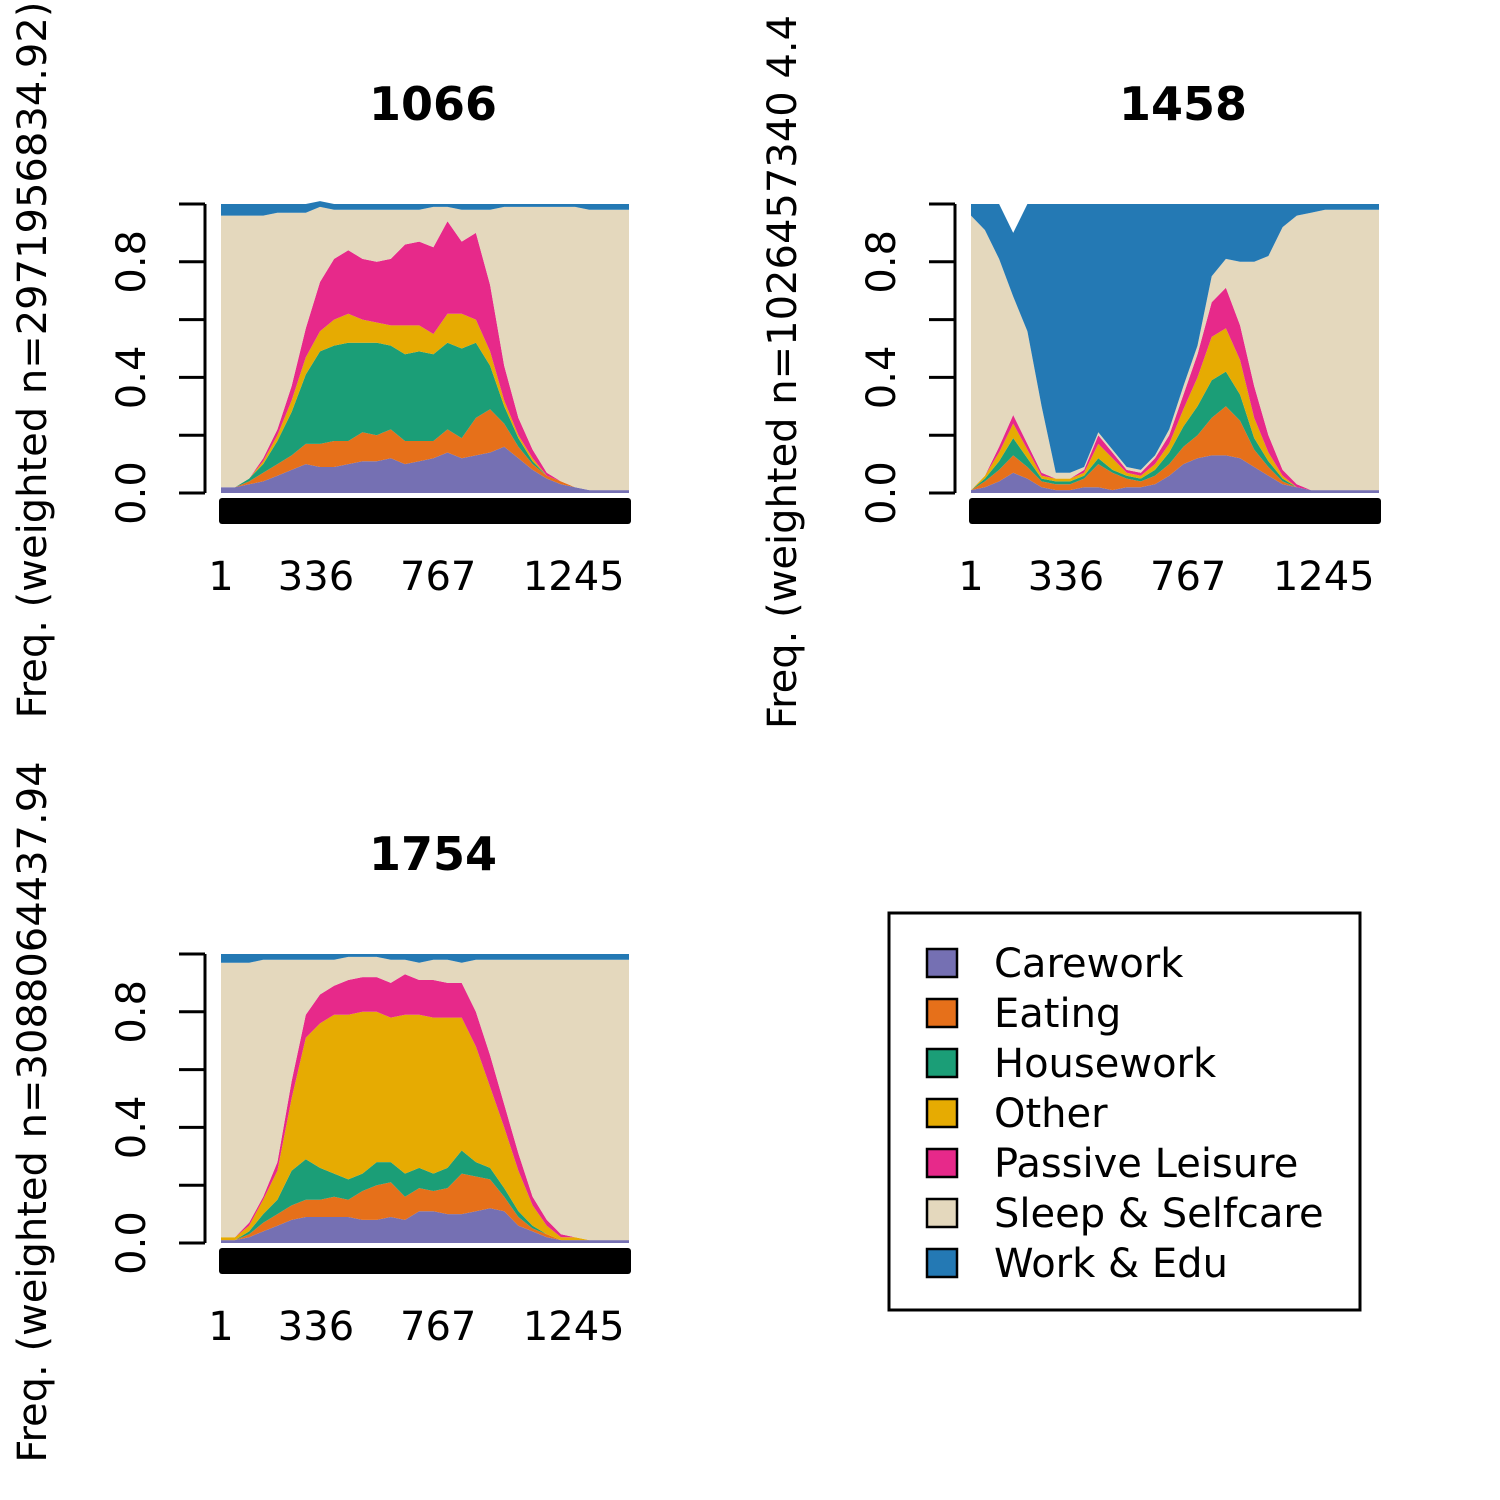  I want to click on legend-label-work-edu: Work & Edu, so click(1111, 1264).